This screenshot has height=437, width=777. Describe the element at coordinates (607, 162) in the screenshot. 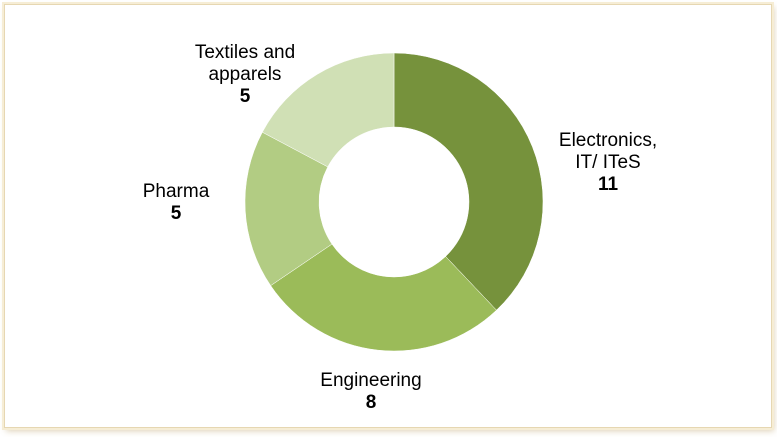

I see `slice-category-label: IT/ ITeS` at that location.